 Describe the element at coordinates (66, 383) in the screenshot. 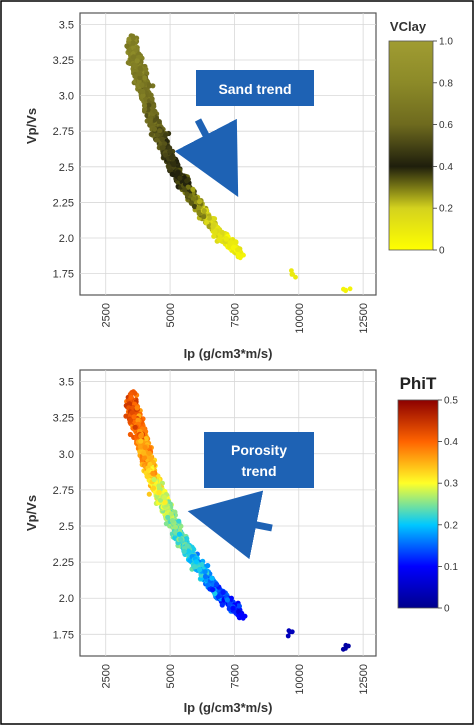

I see `y-tick-label: 3.5` at that location.